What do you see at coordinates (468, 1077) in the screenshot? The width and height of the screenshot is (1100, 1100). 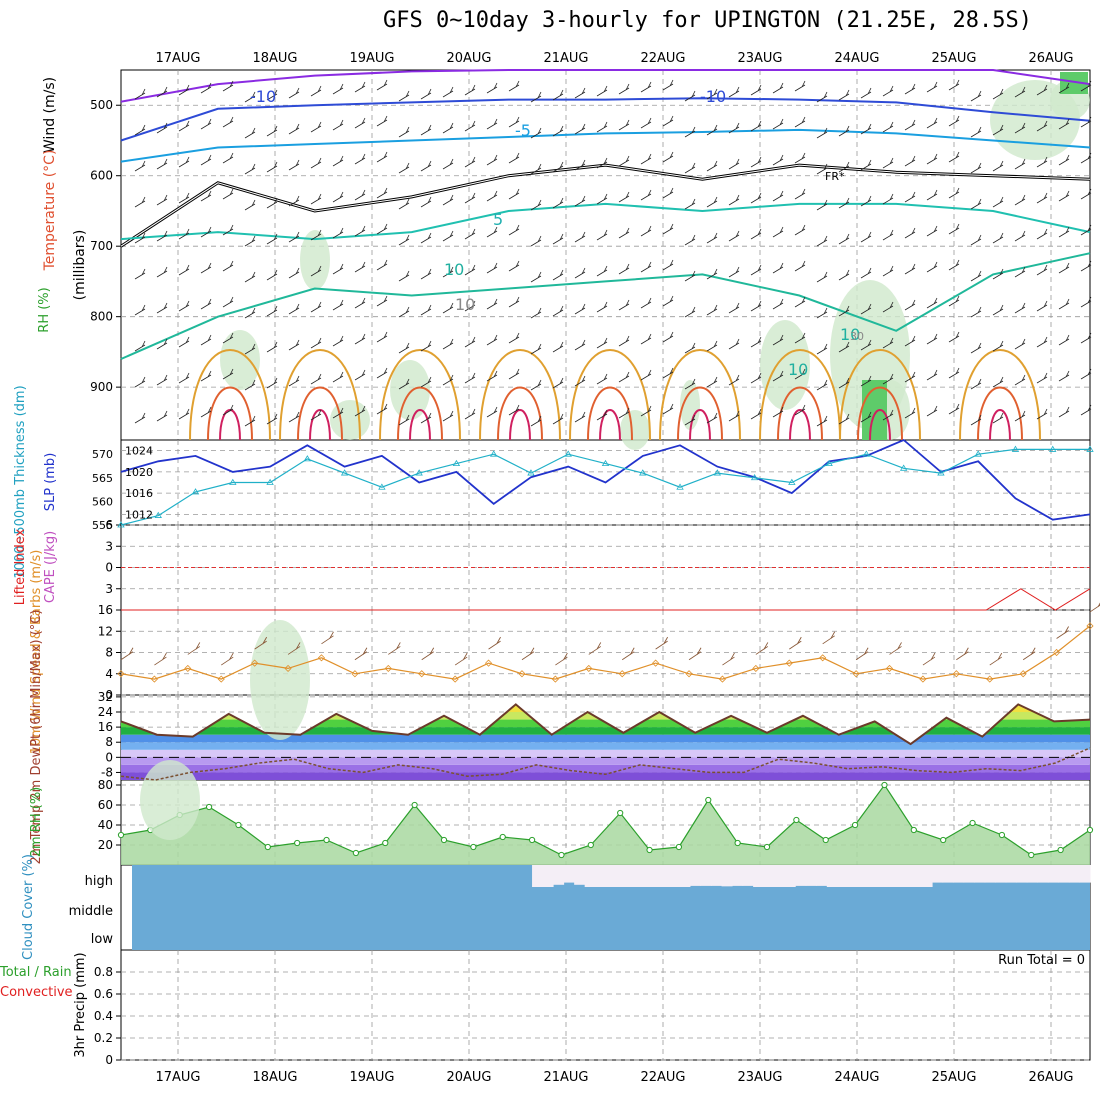 I see `date-label-bottom: 20AUG` at bounding box center [468, 1077].